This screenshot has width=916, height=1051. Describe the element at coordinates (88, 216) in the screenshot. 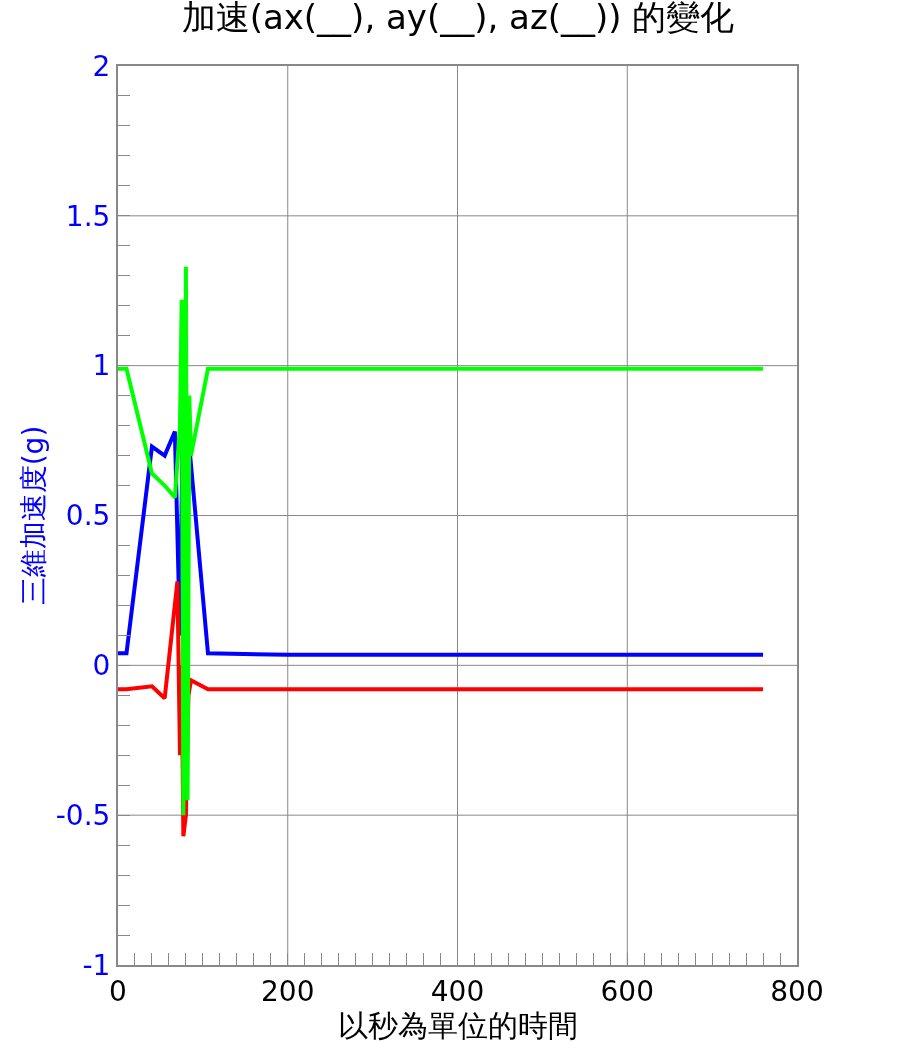

I see `y-tick-label: 1.5` at that location.